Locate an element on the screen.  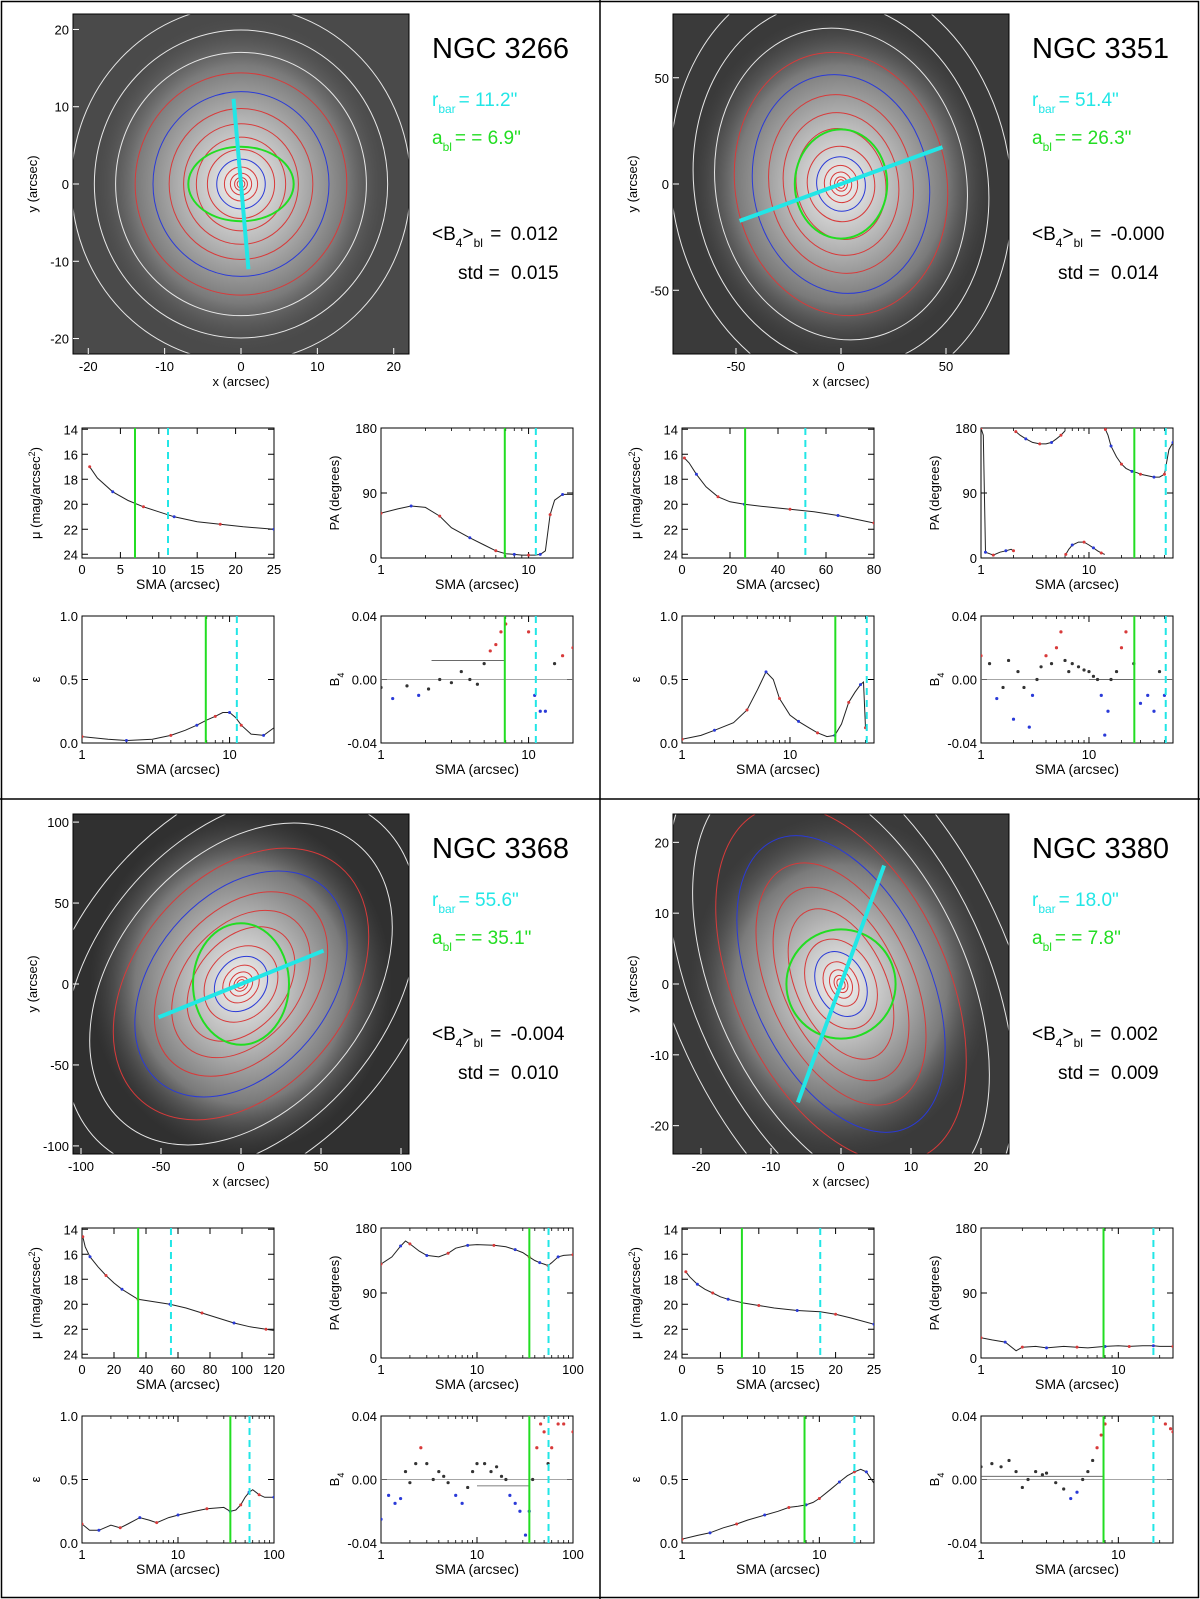
pa-xtick-label: 10 is located at coordinates (1118, 1369).